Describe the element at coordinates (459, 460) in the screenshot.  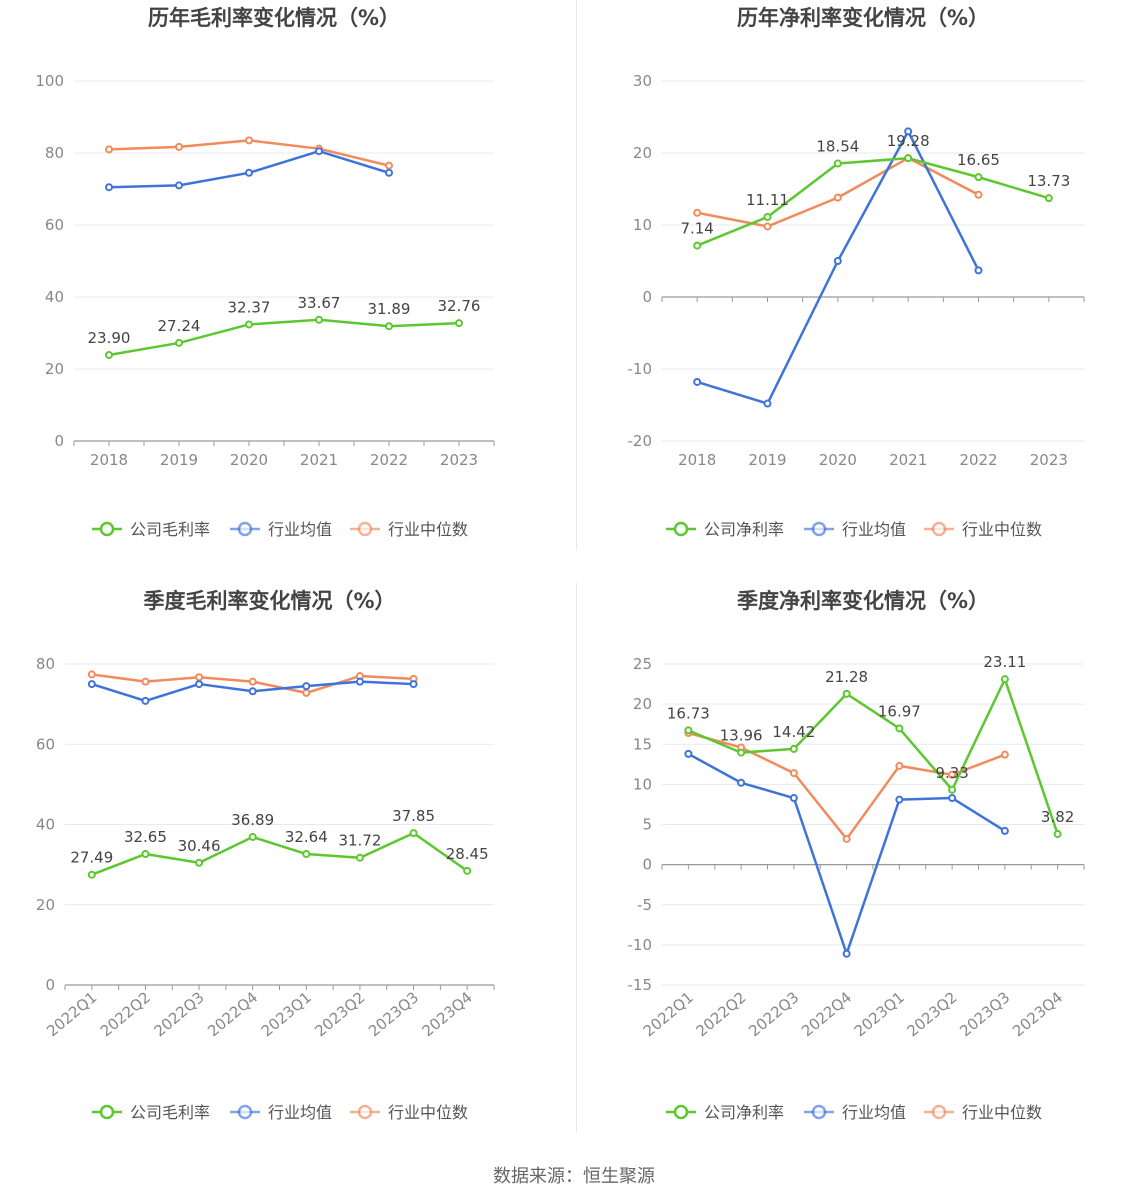
I see `x-tick-label: 2023` at that location.